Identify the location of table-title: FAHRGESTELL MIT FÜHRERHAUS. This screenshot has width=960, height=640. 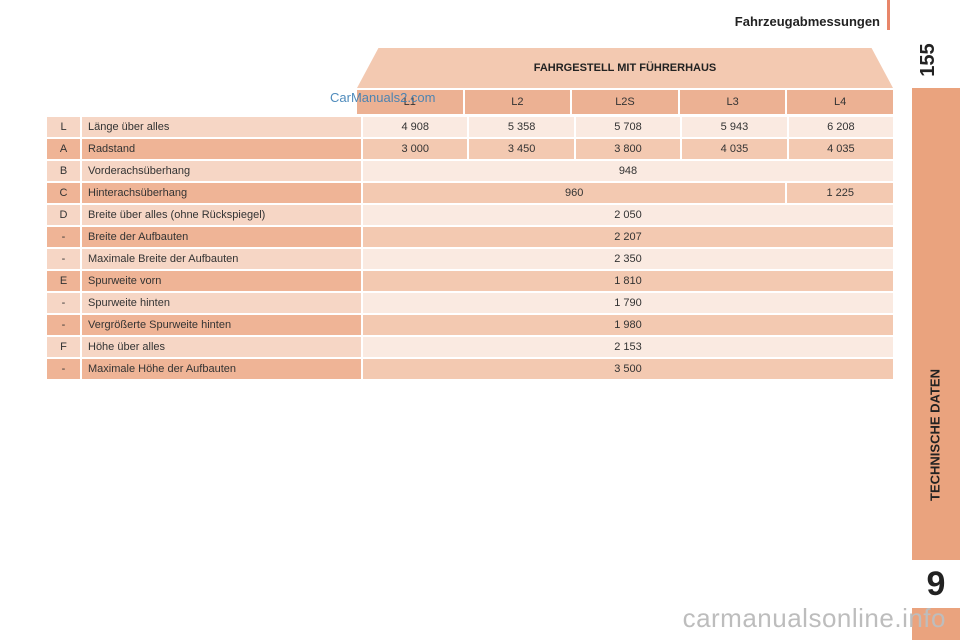
(625, 68).